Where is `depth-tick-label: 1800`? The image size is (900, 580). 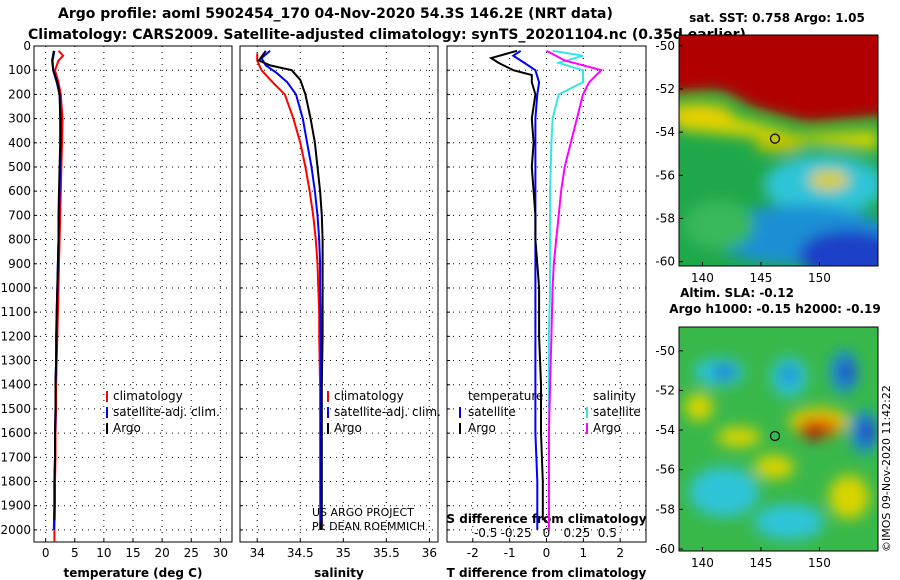 depth-tick-label: 1800 is located at coordinates (15, 482).